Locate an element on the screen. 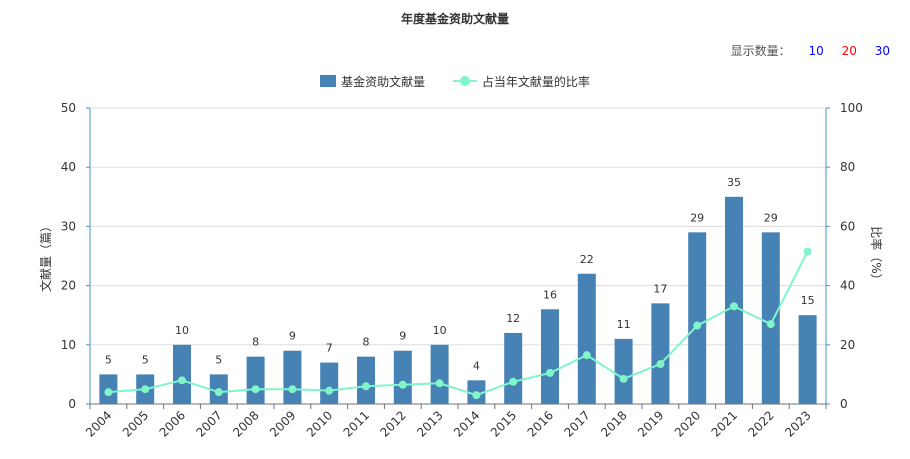 This screenshot has height=459, width=910. display-count-option-10: 10 is located at coordinates (816, 51).